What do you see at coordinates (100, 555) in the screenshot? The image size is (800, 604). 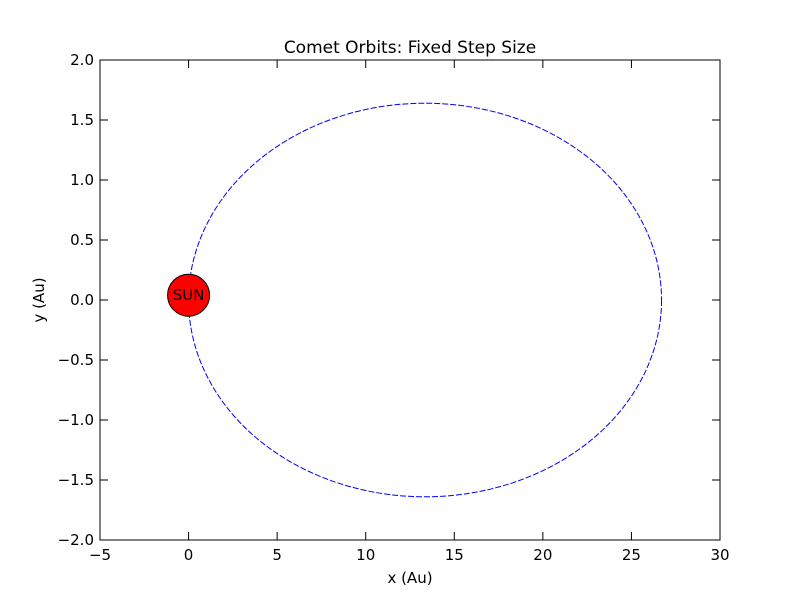 I see `x-tick-label: −5` at bounding box center [100, 555].